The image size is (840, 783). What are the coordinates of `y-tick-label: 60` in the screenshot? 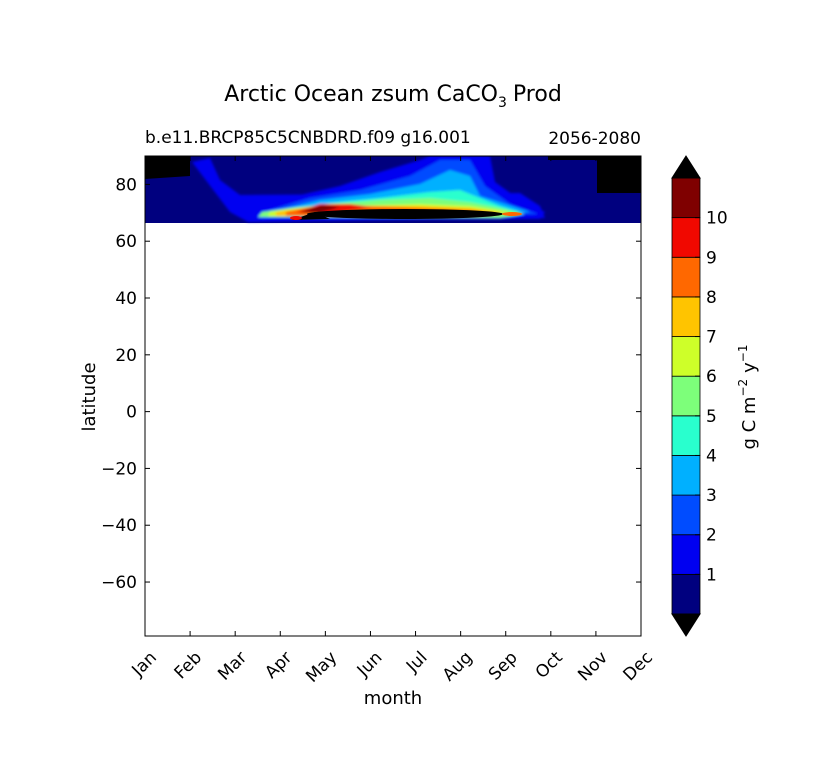 It's located at (126, 242).